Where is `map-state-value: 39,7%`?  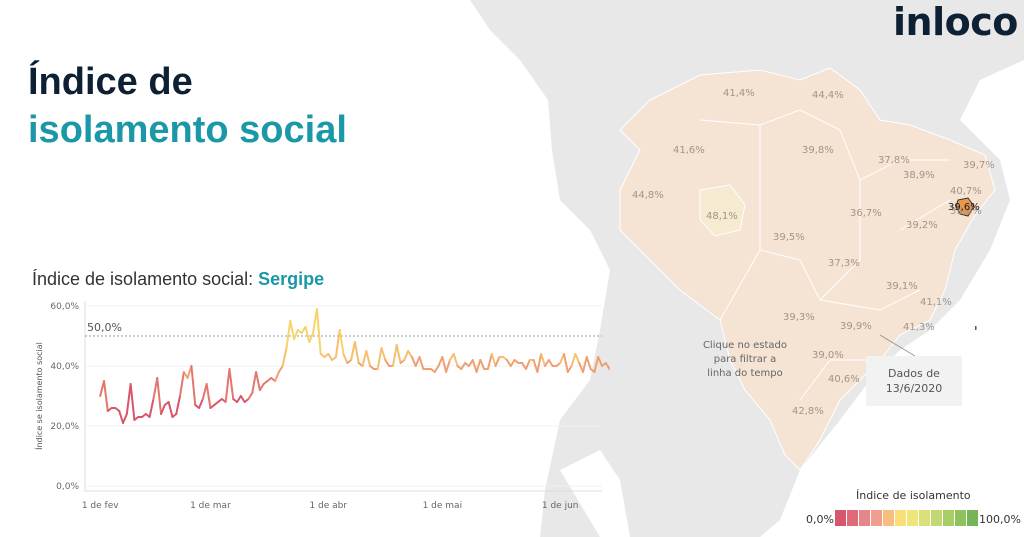 map-state-value: 39,7% is located at coordinates (979, 165).